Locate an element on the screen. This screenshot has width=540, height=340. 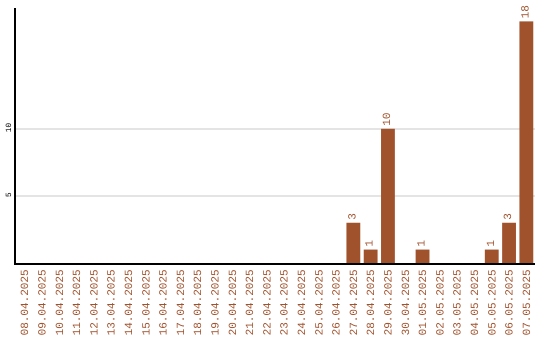
x-tick-label: 06.05.2025 is located at coordinates (510, 302).